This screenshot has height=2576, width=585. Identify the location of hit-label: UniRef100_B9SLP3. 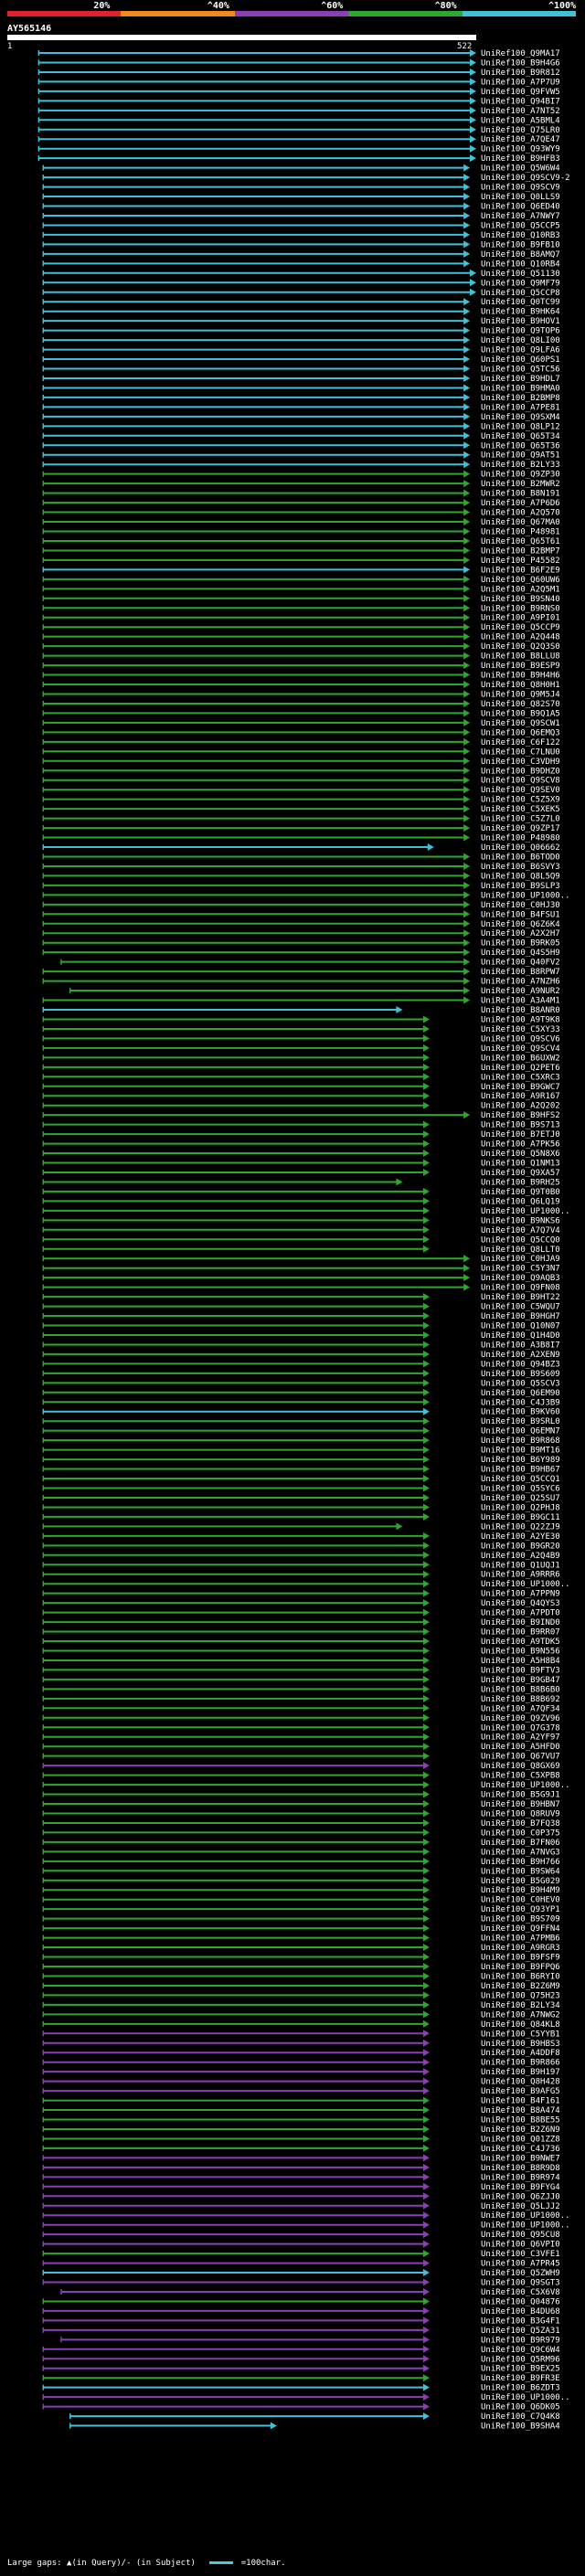
(520, 886).